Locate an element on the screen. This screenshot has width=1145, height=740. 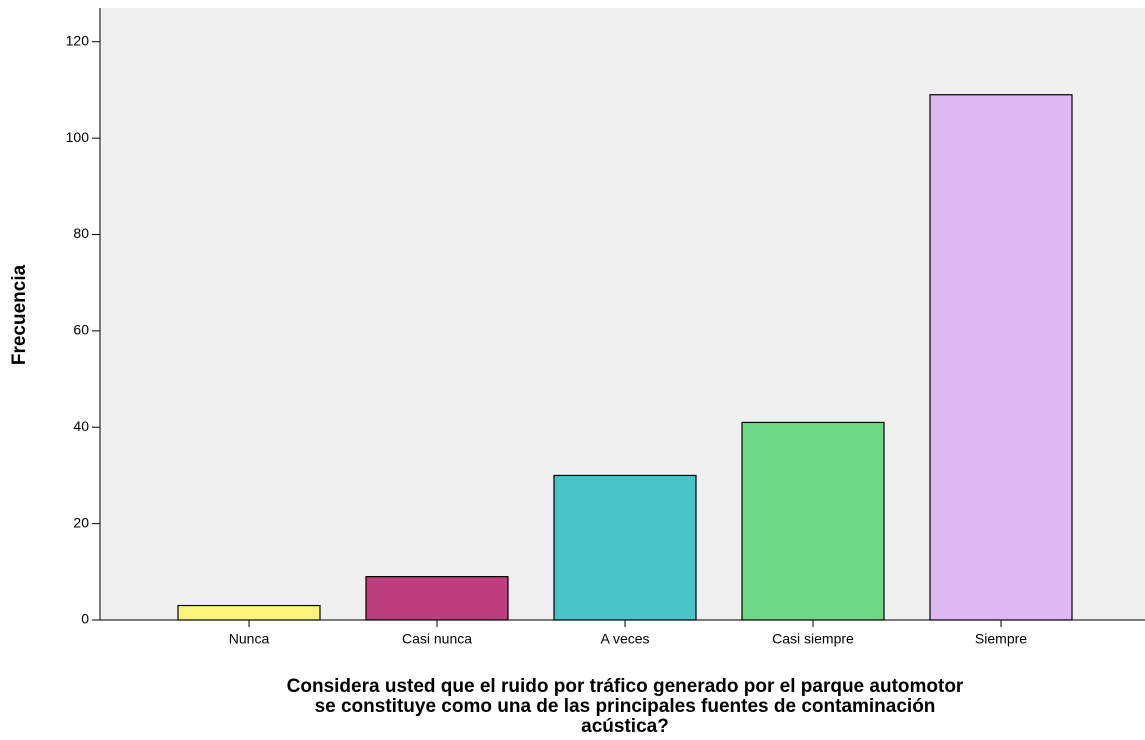
x-axis-title: acústica? is located at coordinates (625, 726).